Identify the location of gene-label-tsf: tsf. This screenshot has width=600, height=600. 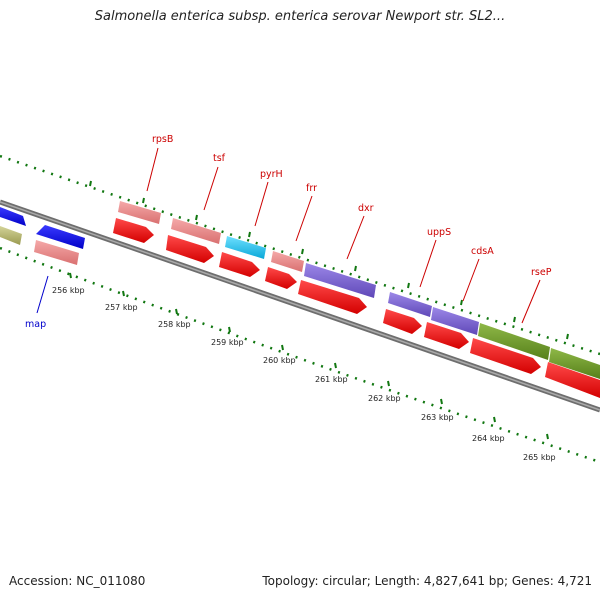
(219, 158).